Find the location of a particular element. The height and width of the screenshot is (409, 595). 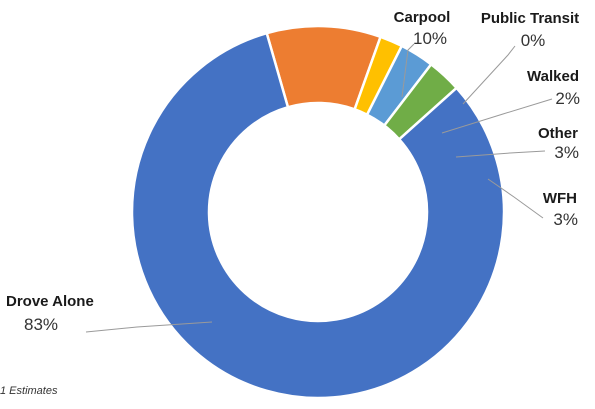

leader-line-carpool is located at coordinates (408, 70).